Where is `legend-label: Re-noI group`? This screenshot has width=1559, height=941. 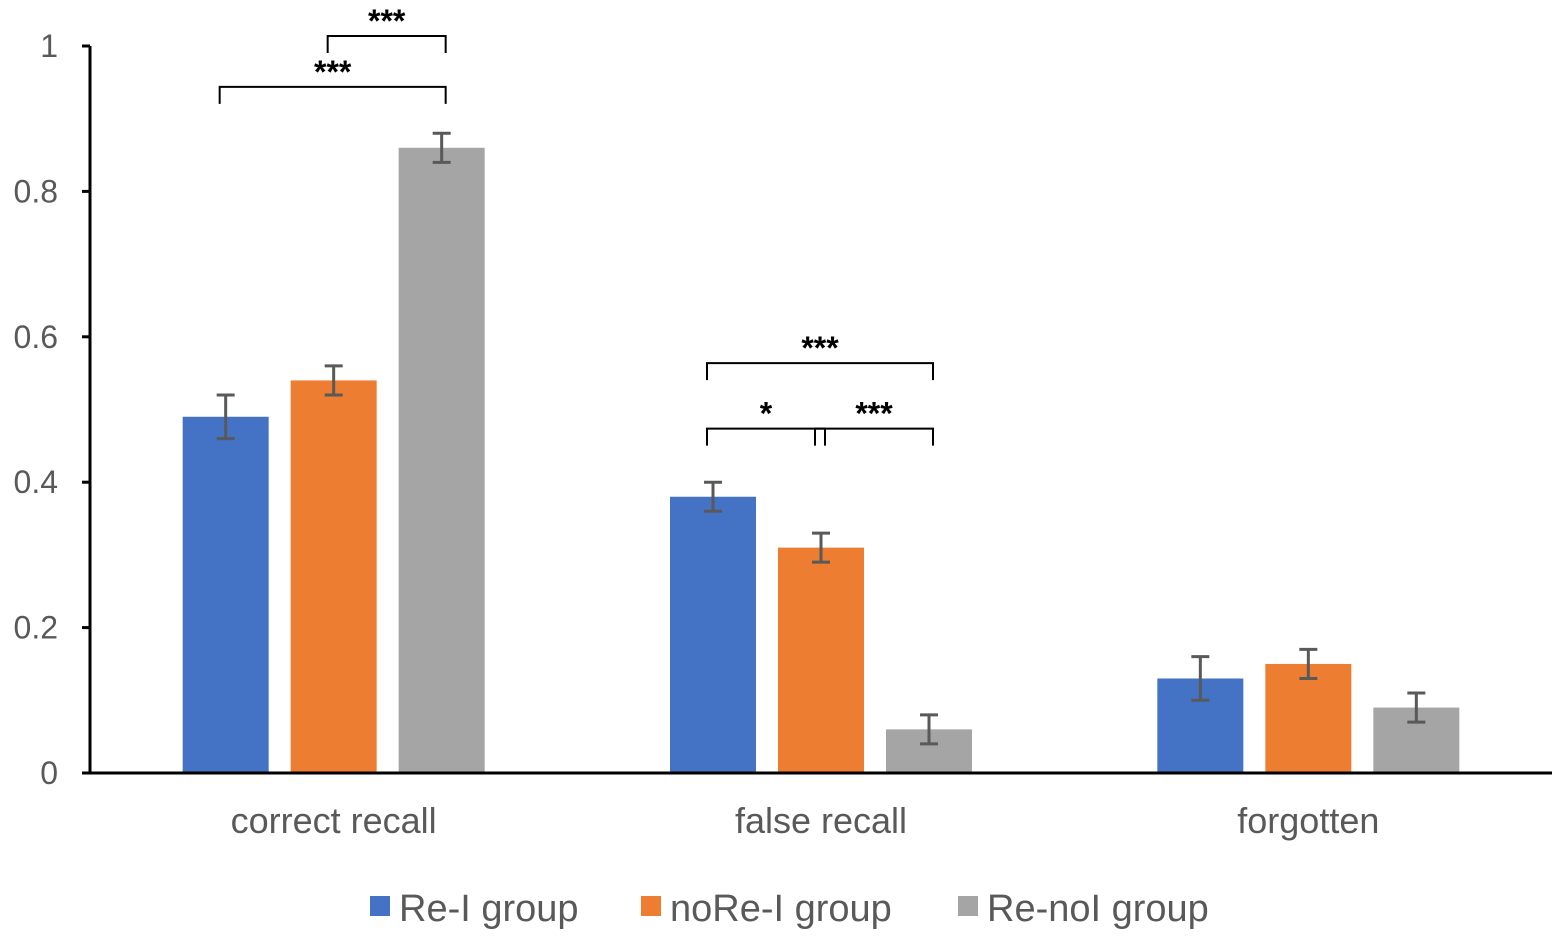 legend-label: Re-noI group is located at coordinates (1098, 909).